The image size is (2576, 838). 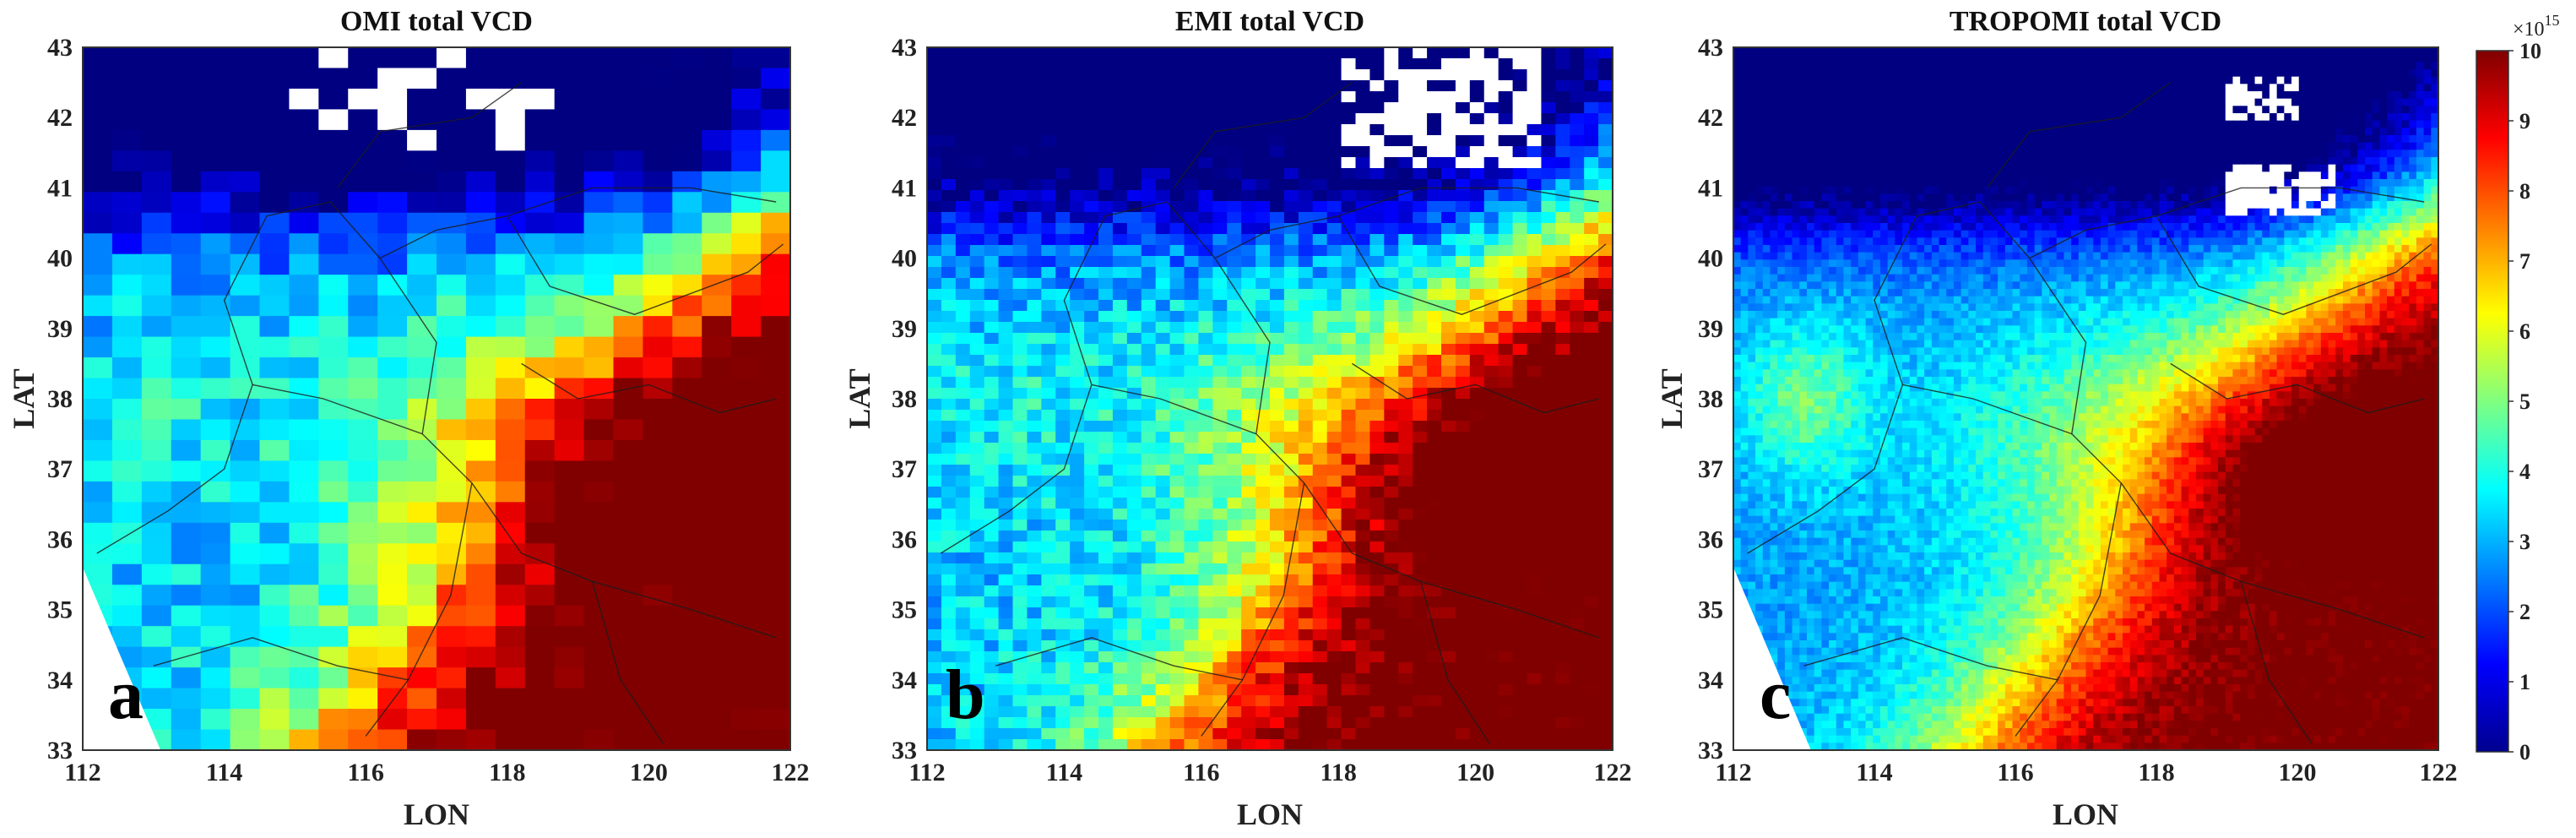 I want to click on y-tick-label: 42, so click(x=905, y=118).